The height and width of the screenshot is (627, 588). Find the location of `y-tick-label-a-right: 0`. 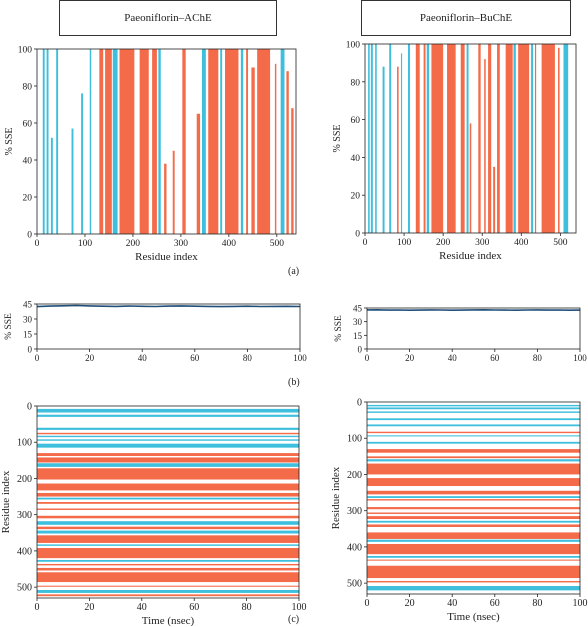

y-tick-label-a-right: 0 is located at coordinates (357, 235).